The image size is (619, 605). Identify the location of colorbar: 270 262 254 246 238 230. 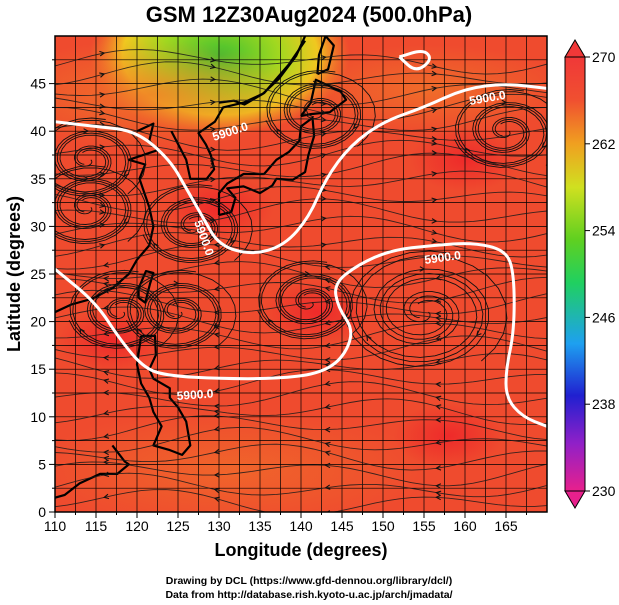
(590, 274).